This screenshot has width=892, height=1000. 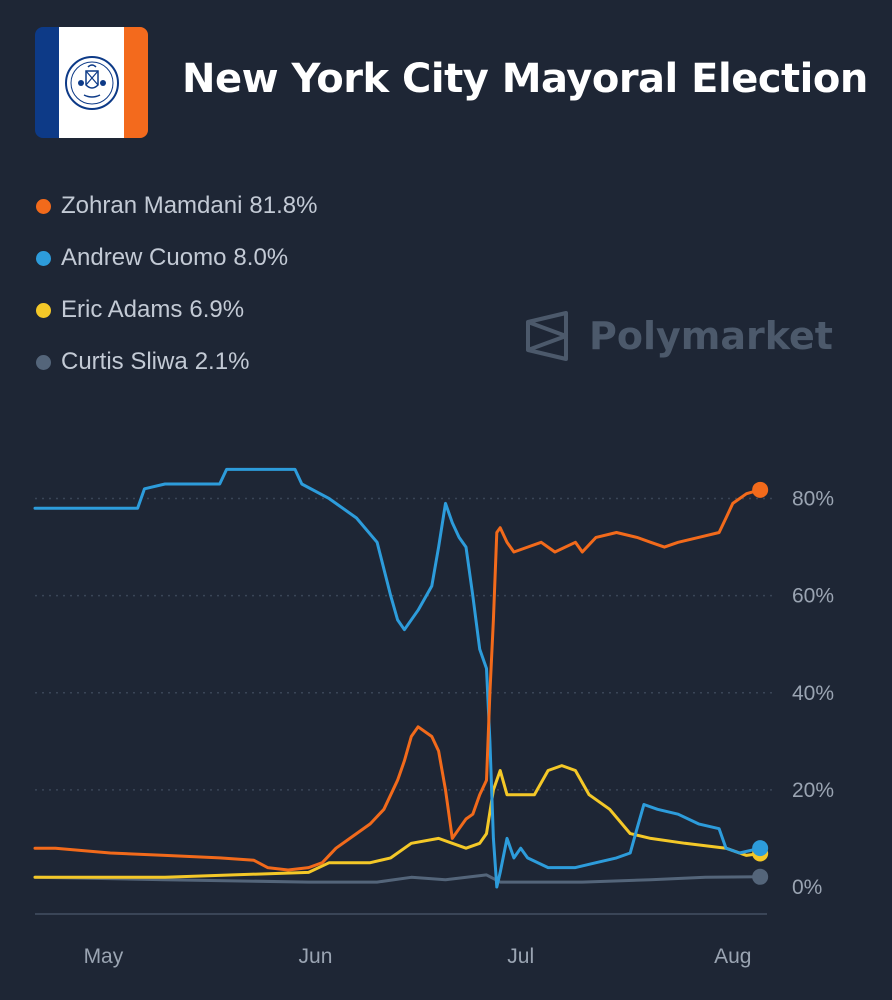 What do you see at coordinates (122, 309) in the screenshot?
I see `legend-label: Eric Adams` at bounding box center [122, 309].